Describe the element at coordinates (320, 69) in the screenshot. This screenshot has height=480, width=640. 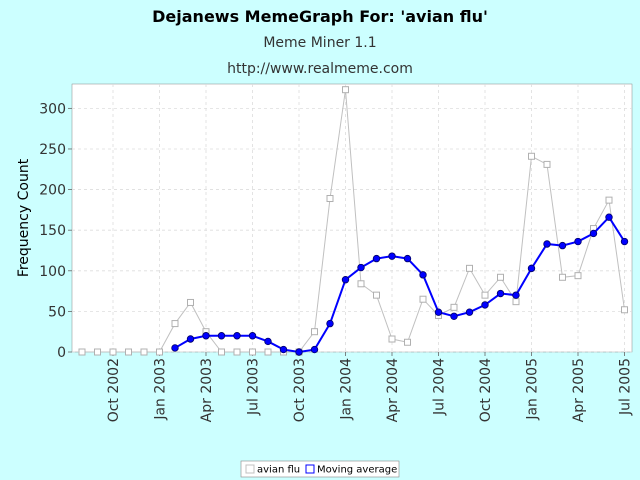
I see `chart-subtitle-url: http://www.realmeme.com` at that location.